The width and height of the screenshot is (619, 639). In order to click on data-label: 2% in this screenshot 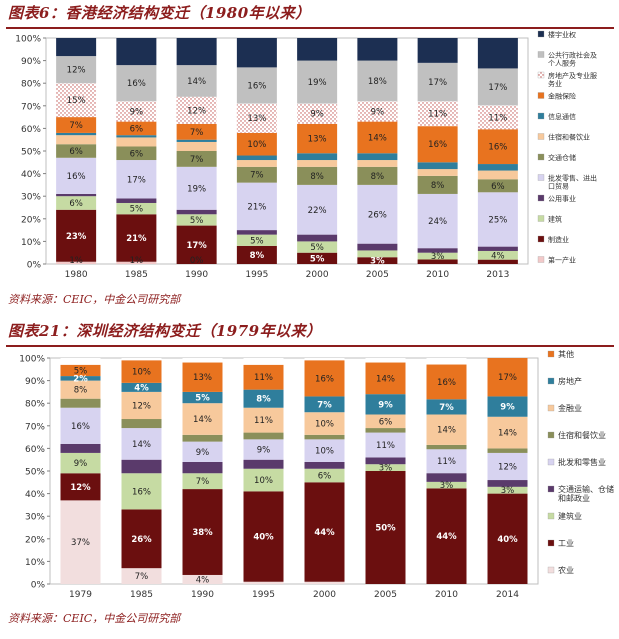, I will do `click(80, 379)`.